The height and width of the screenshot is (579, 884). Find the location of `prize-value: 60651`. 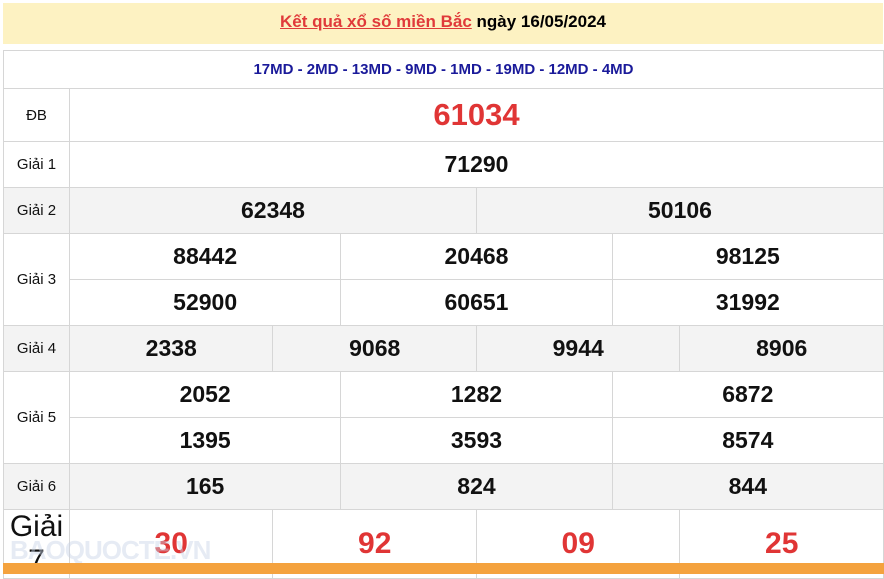

prize-value: 60651 is located at coordinates (476, 302).